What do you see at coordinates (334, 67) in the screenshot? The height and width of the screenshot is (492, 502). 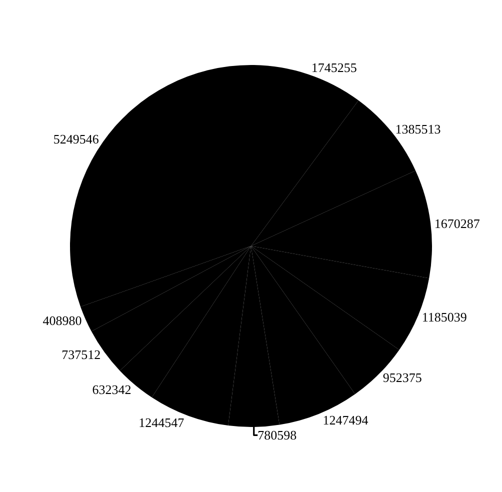 I see `data-label: 1745255` at bounding box center [334, 67].